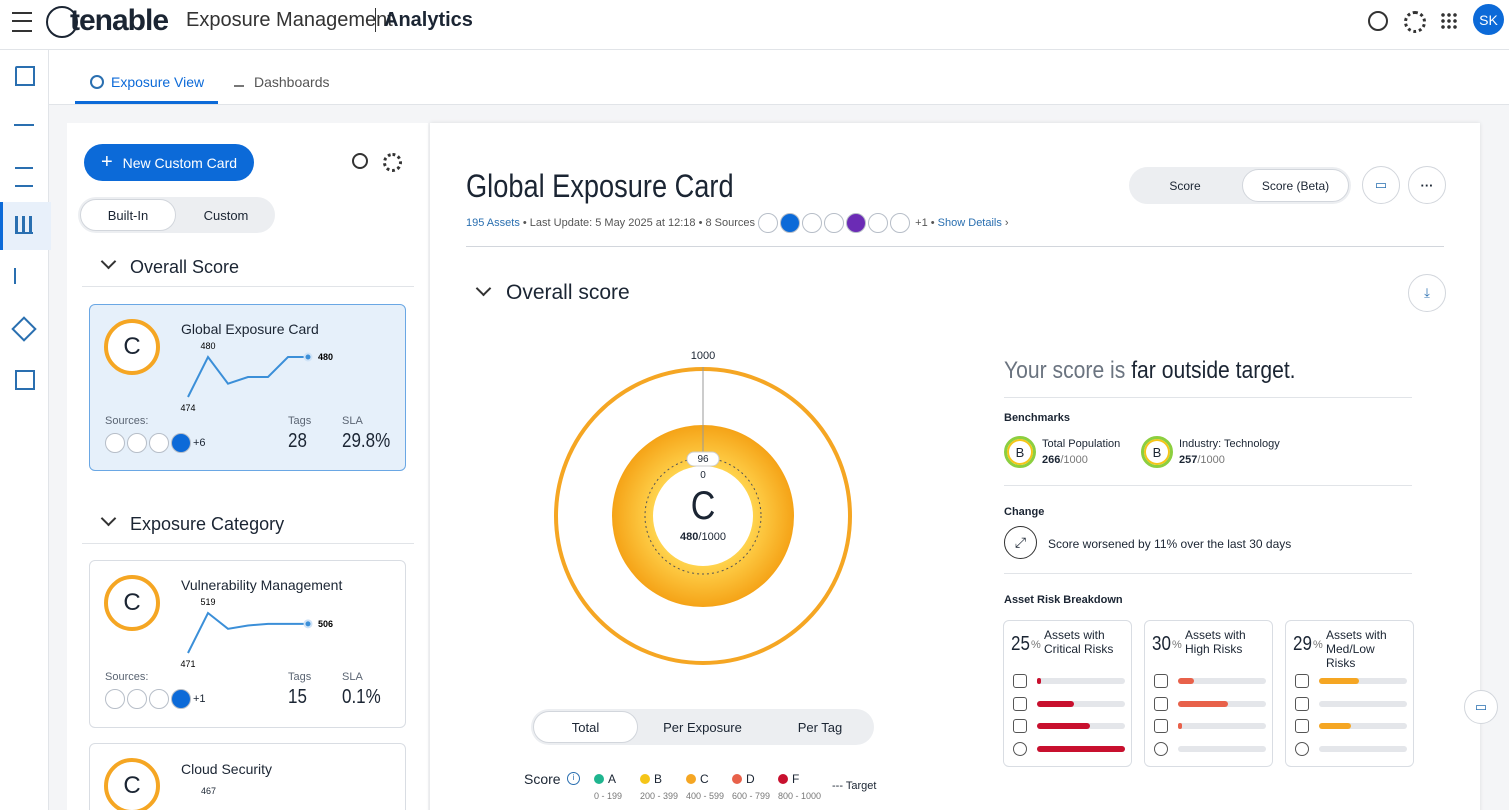  Describe the element at coordinates (1488, 19) in the screenshot. I see `avatar: SK` at that location.